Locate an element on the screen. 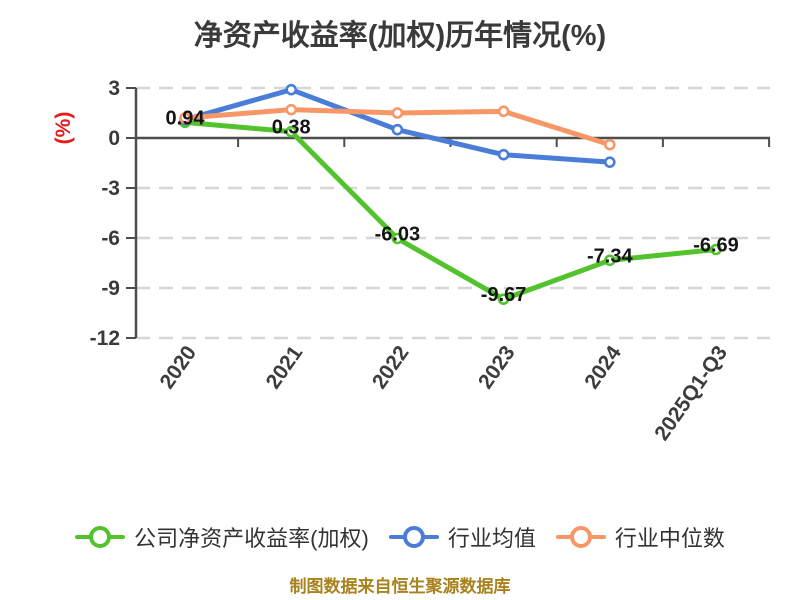 The width and height of the screenshot is (800, 600). legend-label: 公司净资产收益率(加权) is located at coordinates (251, 538).